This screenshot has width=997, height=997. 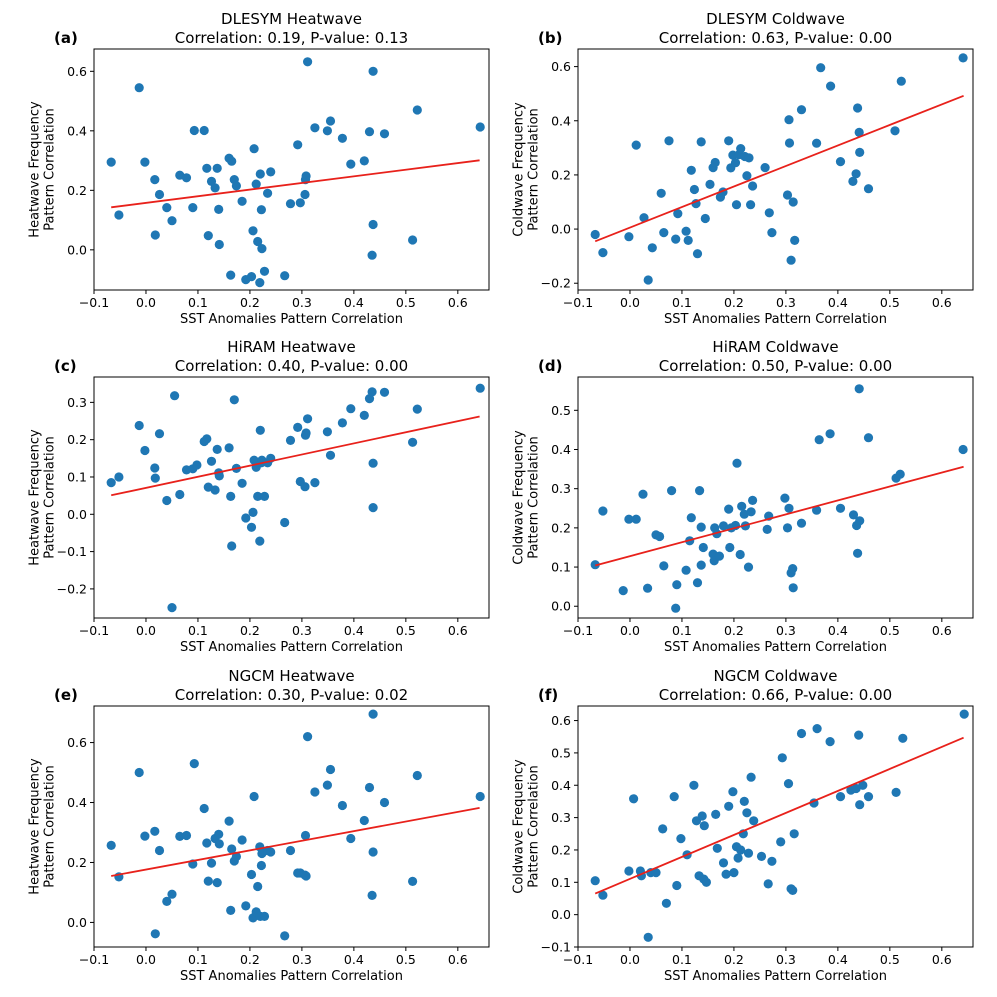 I want to click on x-tick-label: 0.3, so click(x=302, y=302).